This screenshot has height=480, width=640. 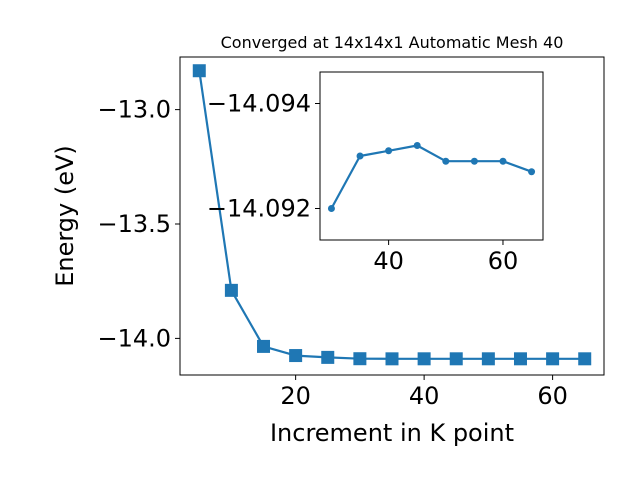 I want to click on main-y-tick-label: −13.0, so click(x=134, y=110).